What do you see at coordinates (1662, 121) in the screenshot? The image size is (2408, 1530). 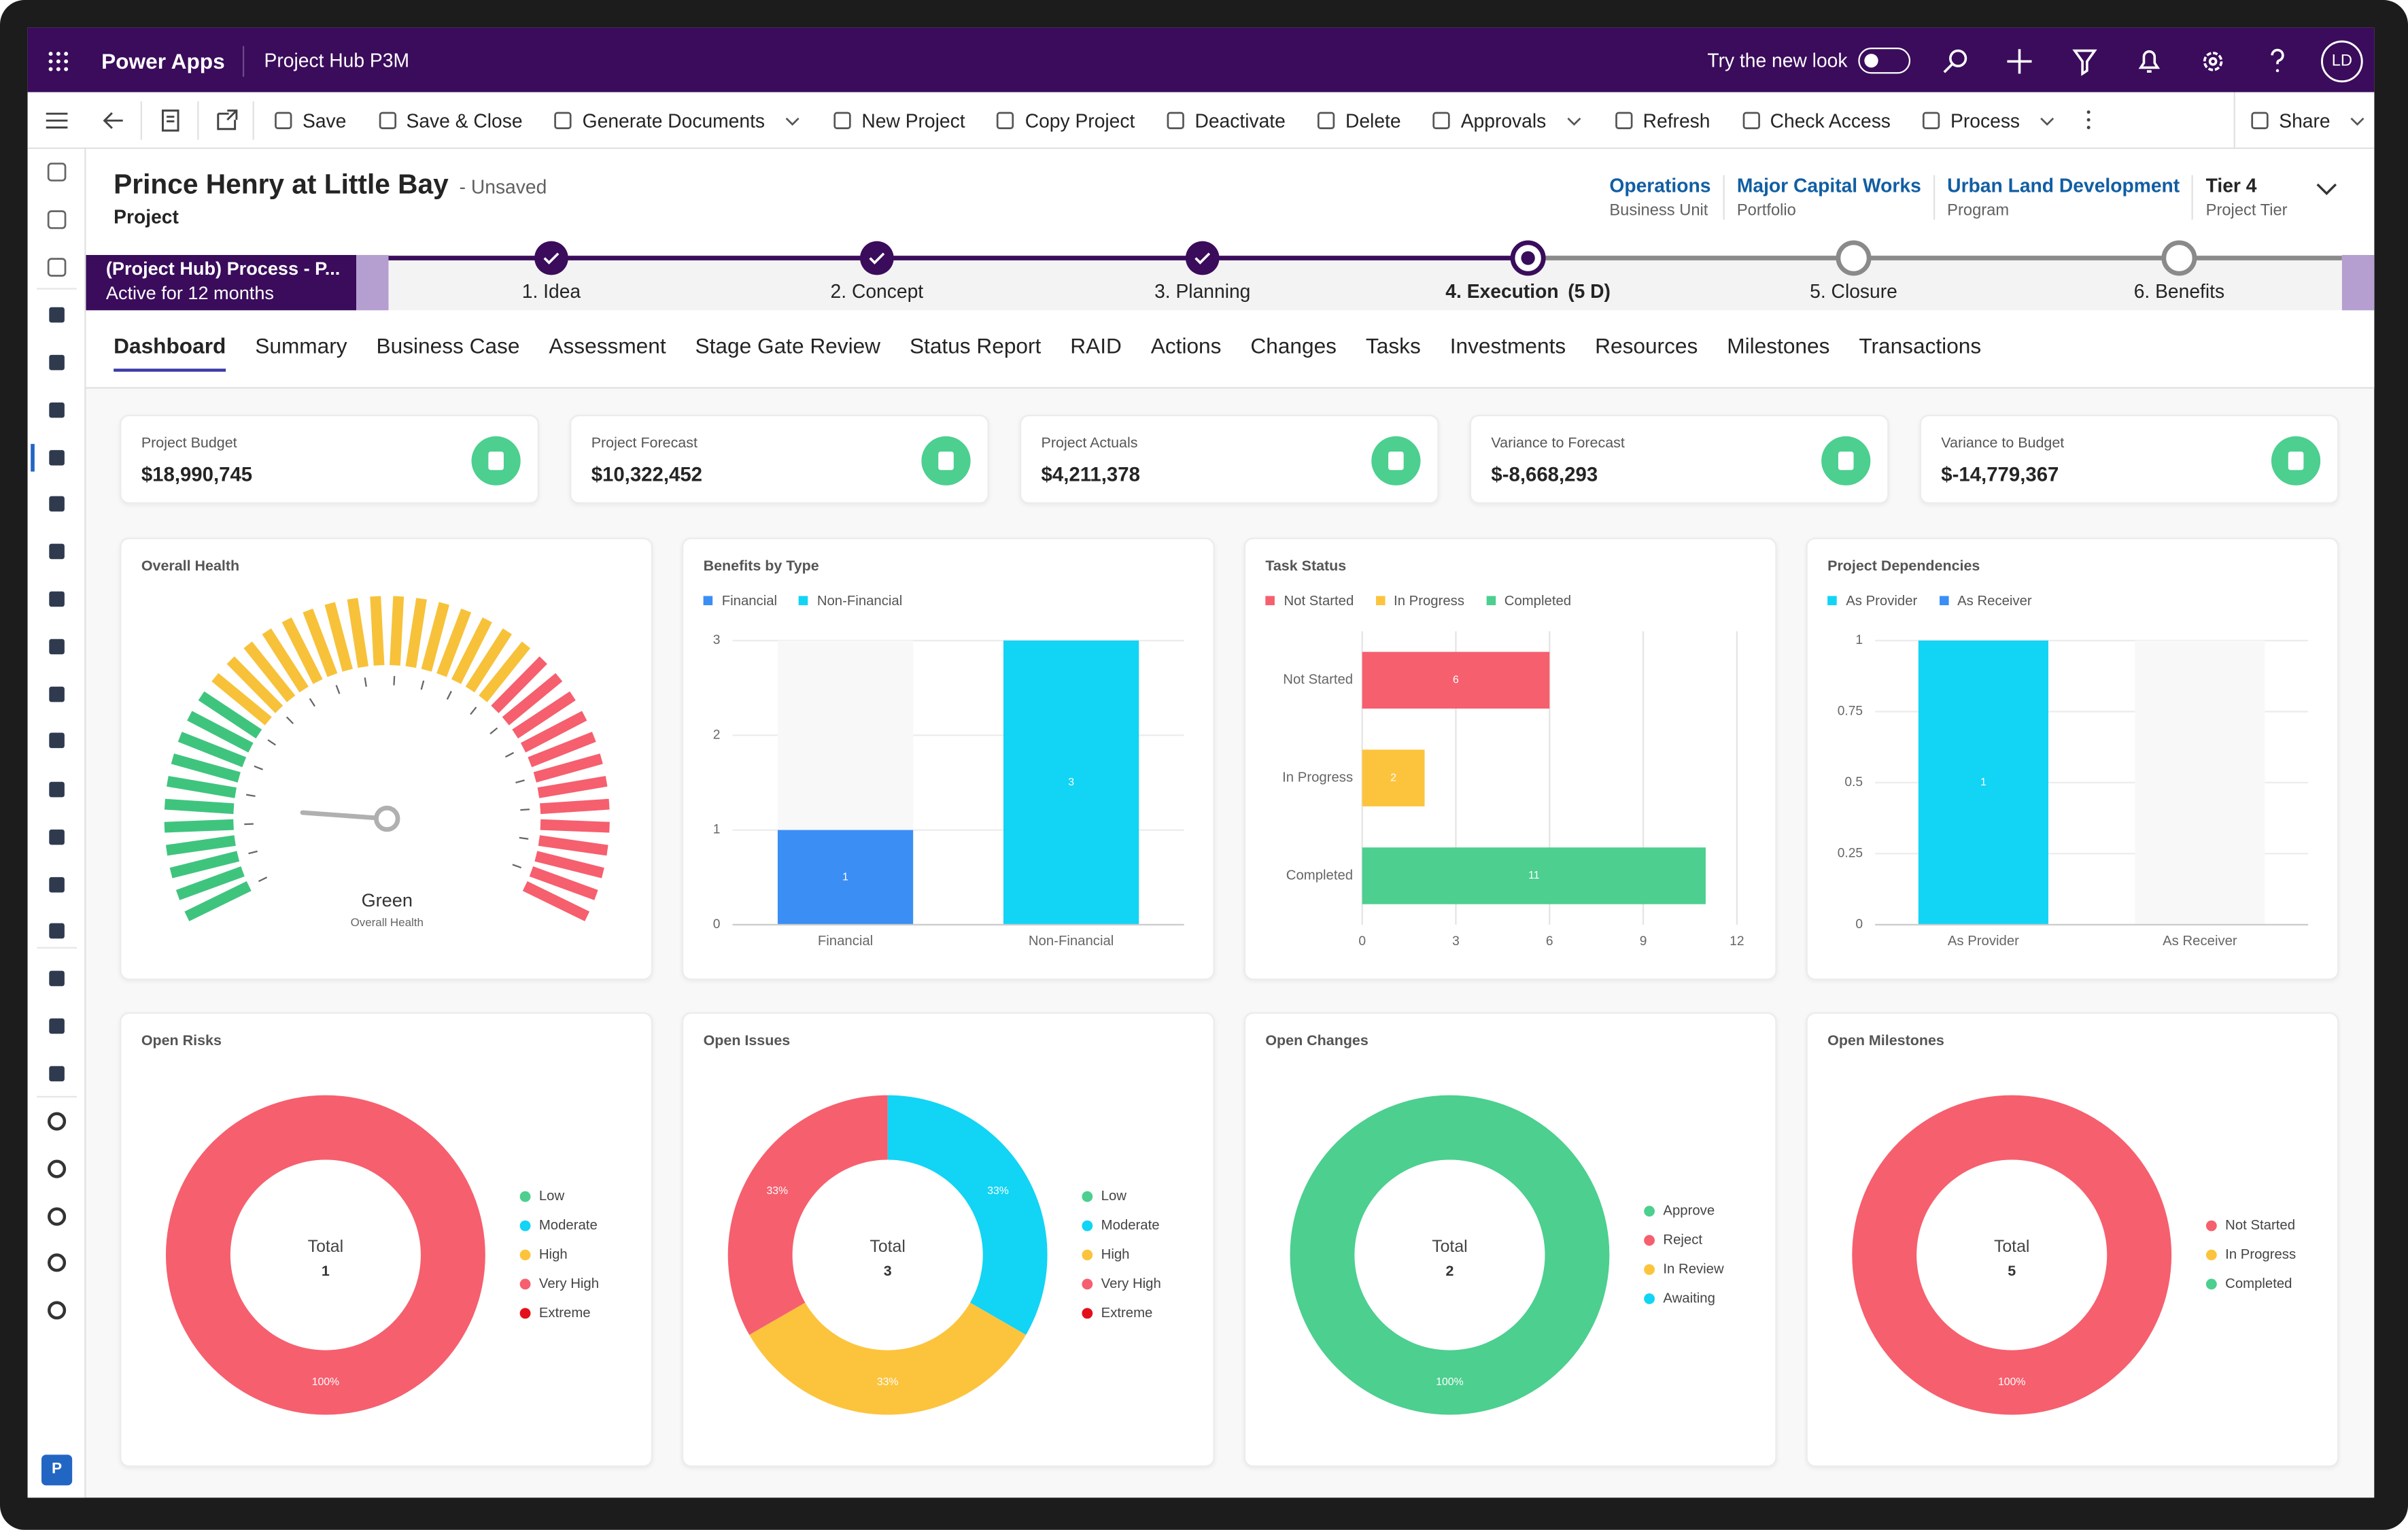 I see `command-button: Refresh` at bounding box center [1662, 121].